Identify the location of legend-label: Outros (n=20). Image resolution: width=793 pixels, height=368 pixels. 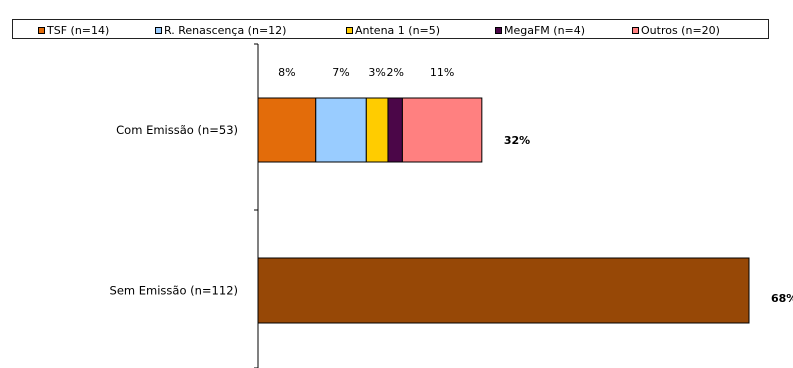
(680, 30).